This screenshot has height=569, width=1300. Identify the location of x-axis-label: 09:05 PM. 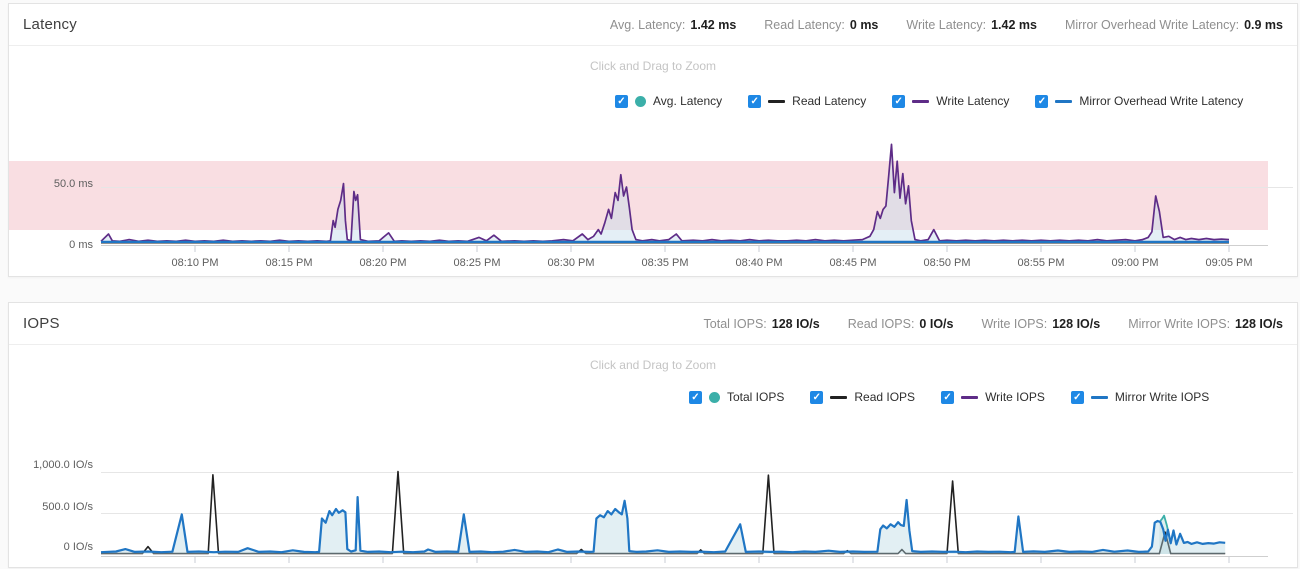
(1229, 263).